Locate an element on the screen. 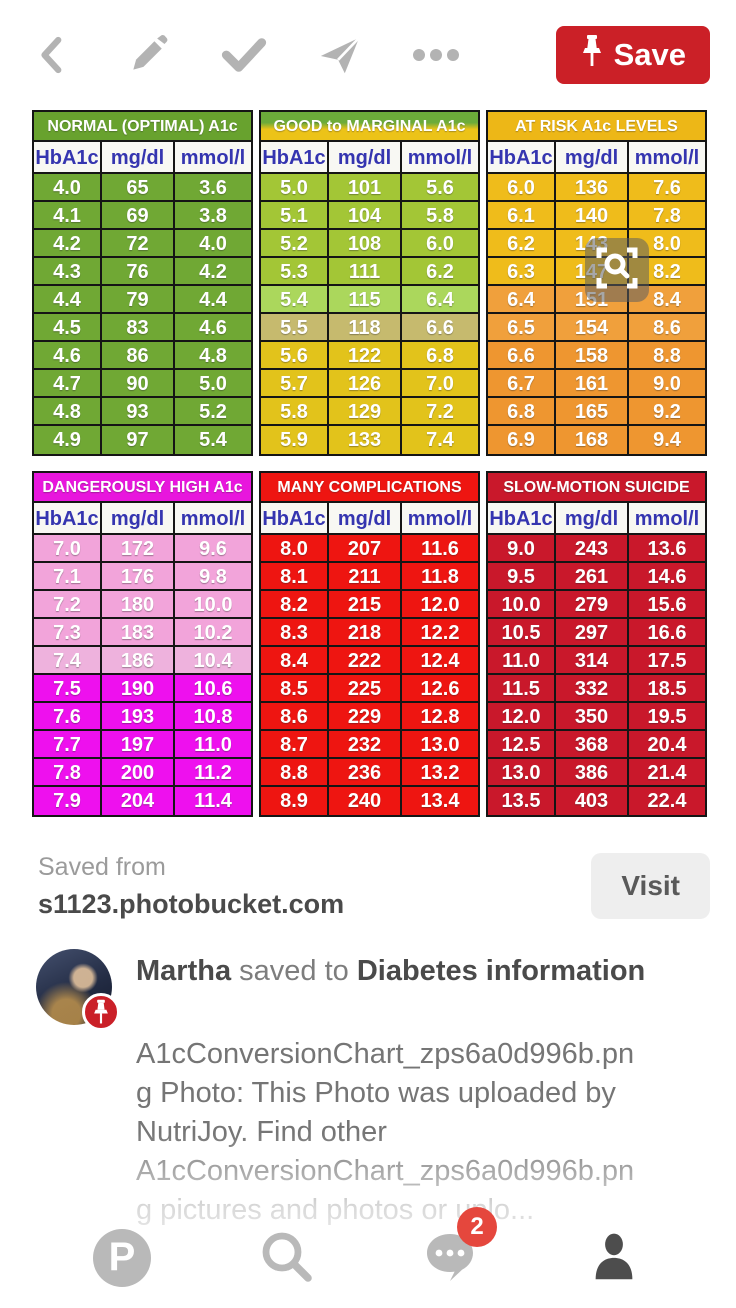 Image resolution: width=736 pixels, height=1308 pixels. table-cell: 243 is located at coordinates (590, 549).